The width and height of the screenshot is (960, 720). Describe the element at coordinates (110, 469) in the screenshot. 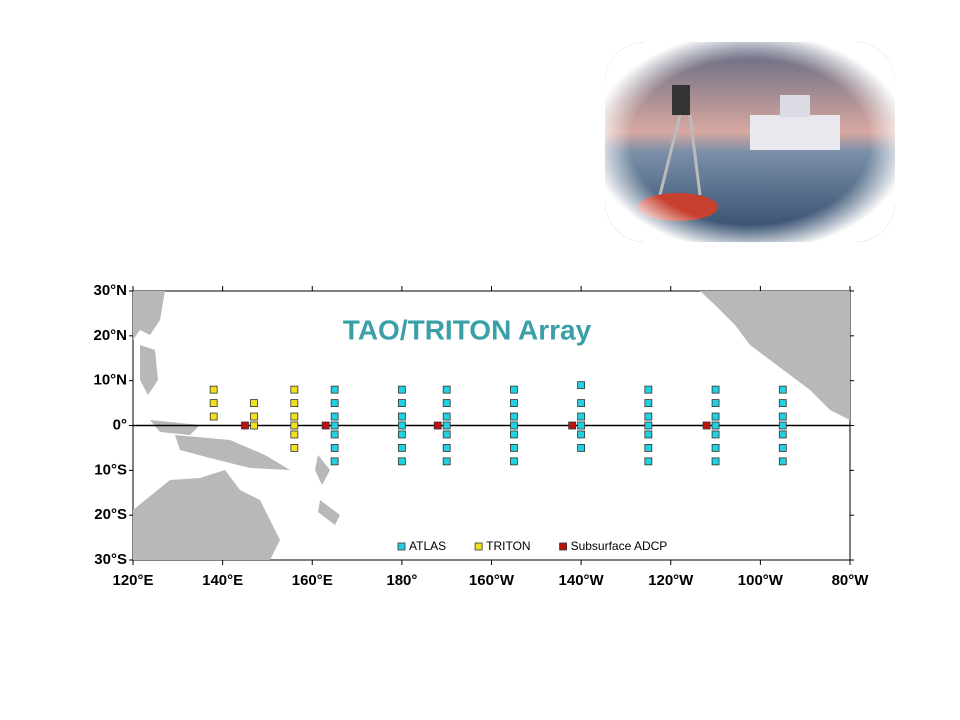

I see `y-tick-label: 10°S` at that location.